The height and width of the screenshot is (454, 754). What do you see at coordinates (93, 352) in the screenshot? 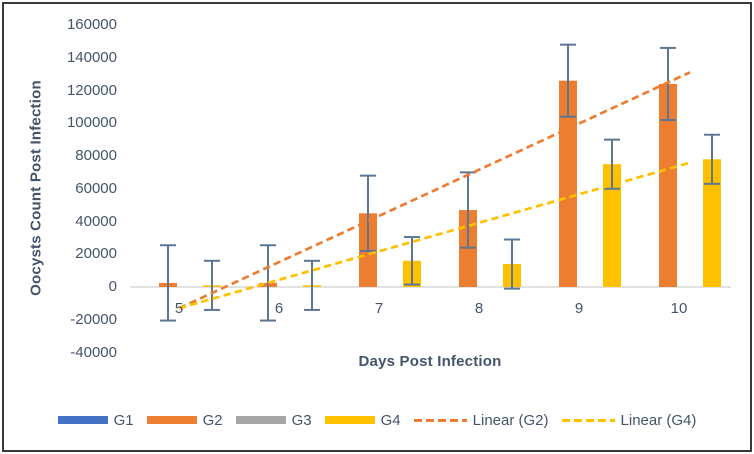
I see `y-tick-label--40000: -40000` at bounding box center [93, 352].